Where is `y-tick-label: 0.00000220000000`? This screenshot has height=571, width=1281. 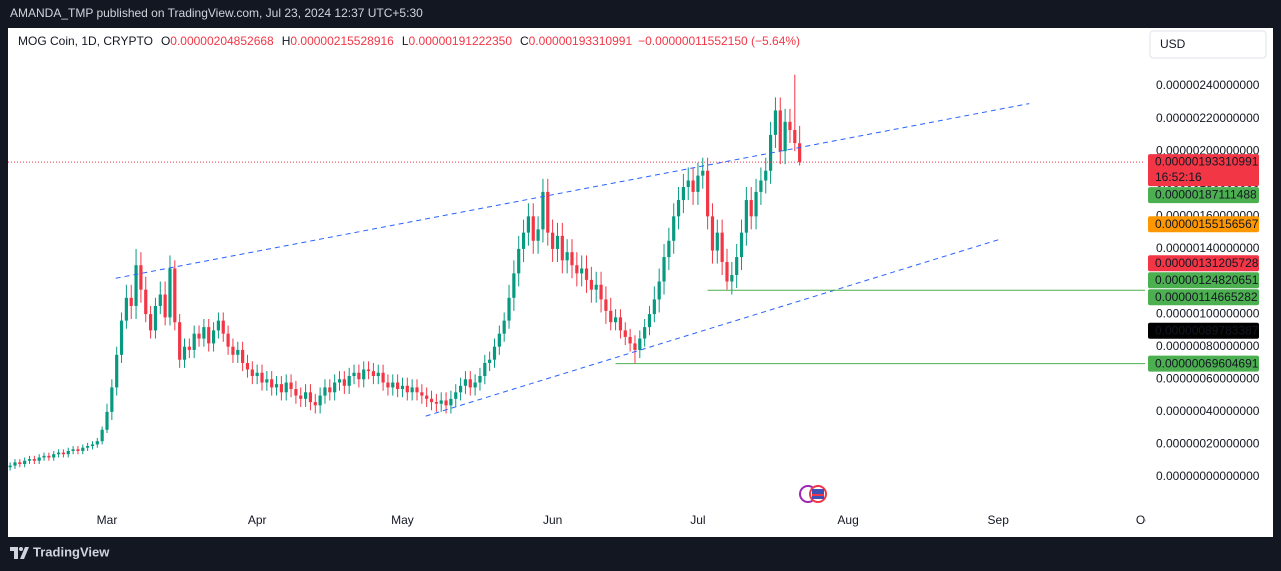
y-tick-label: 0.00000220000000 is located at coordinates (1208, 118).